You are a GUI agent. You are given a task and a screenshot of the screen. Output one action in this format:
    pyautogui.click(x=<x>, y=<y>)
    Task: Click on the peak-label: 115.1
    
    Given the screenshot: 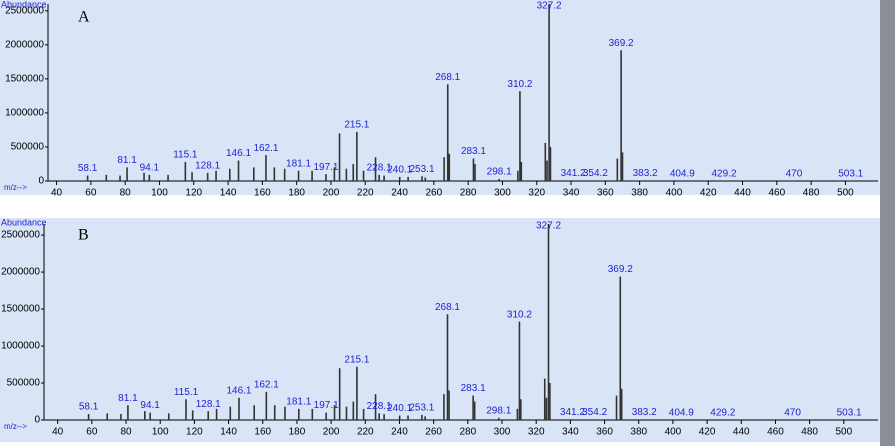 What is the action you would take?
    pyautogui.click(x=186, y=392)
    